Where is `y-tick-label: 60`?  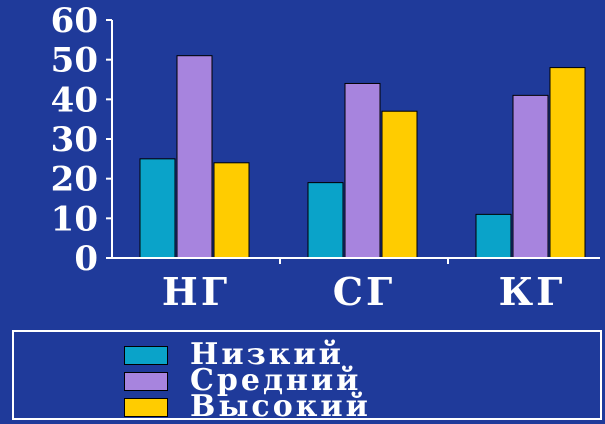
y-tick-label: 60 is located at coordinates (74, 21).